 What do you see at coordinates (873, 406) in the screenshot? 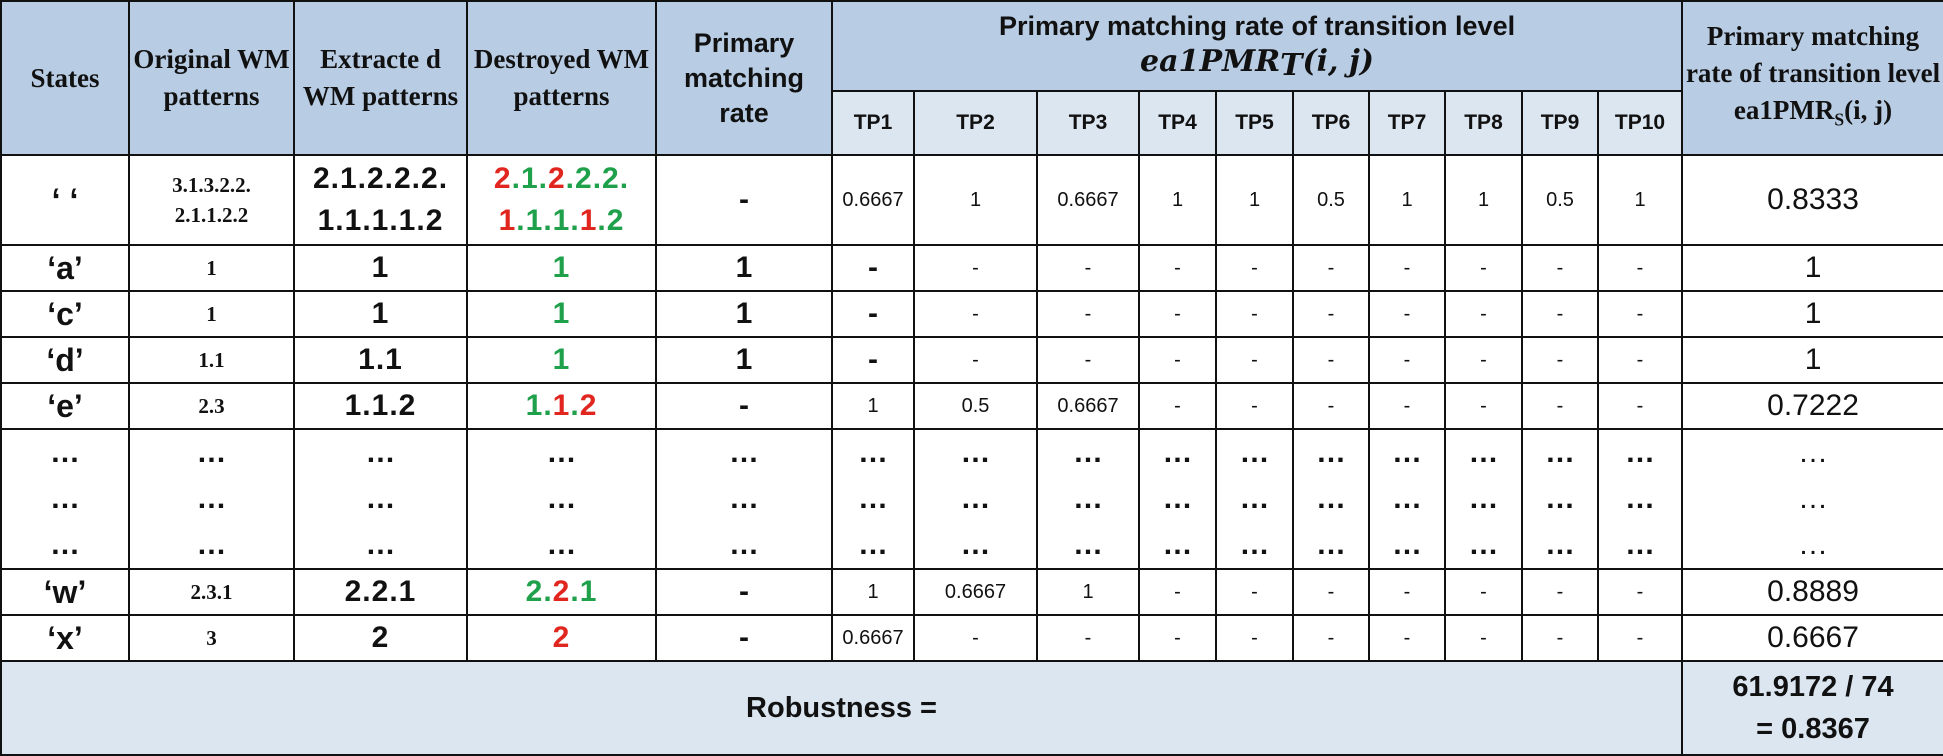
I see `tp1-cell: 1` at bounding box center [873, 406].